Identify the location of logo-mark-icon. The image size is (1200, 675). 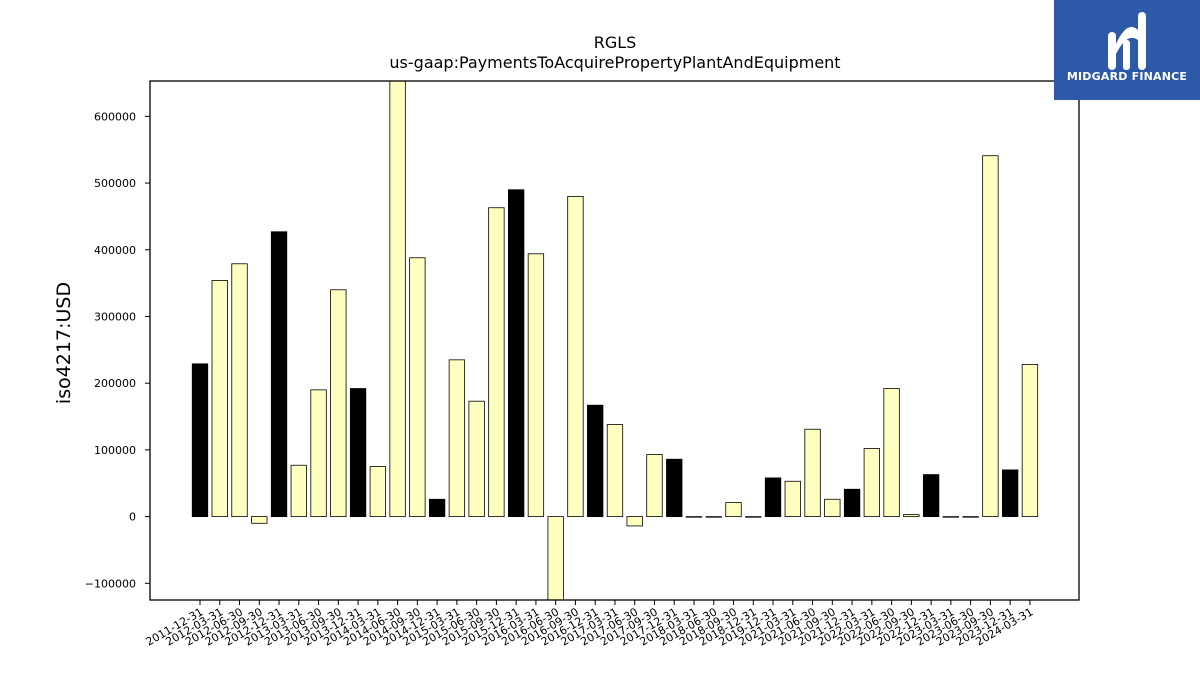
(1127, 41).